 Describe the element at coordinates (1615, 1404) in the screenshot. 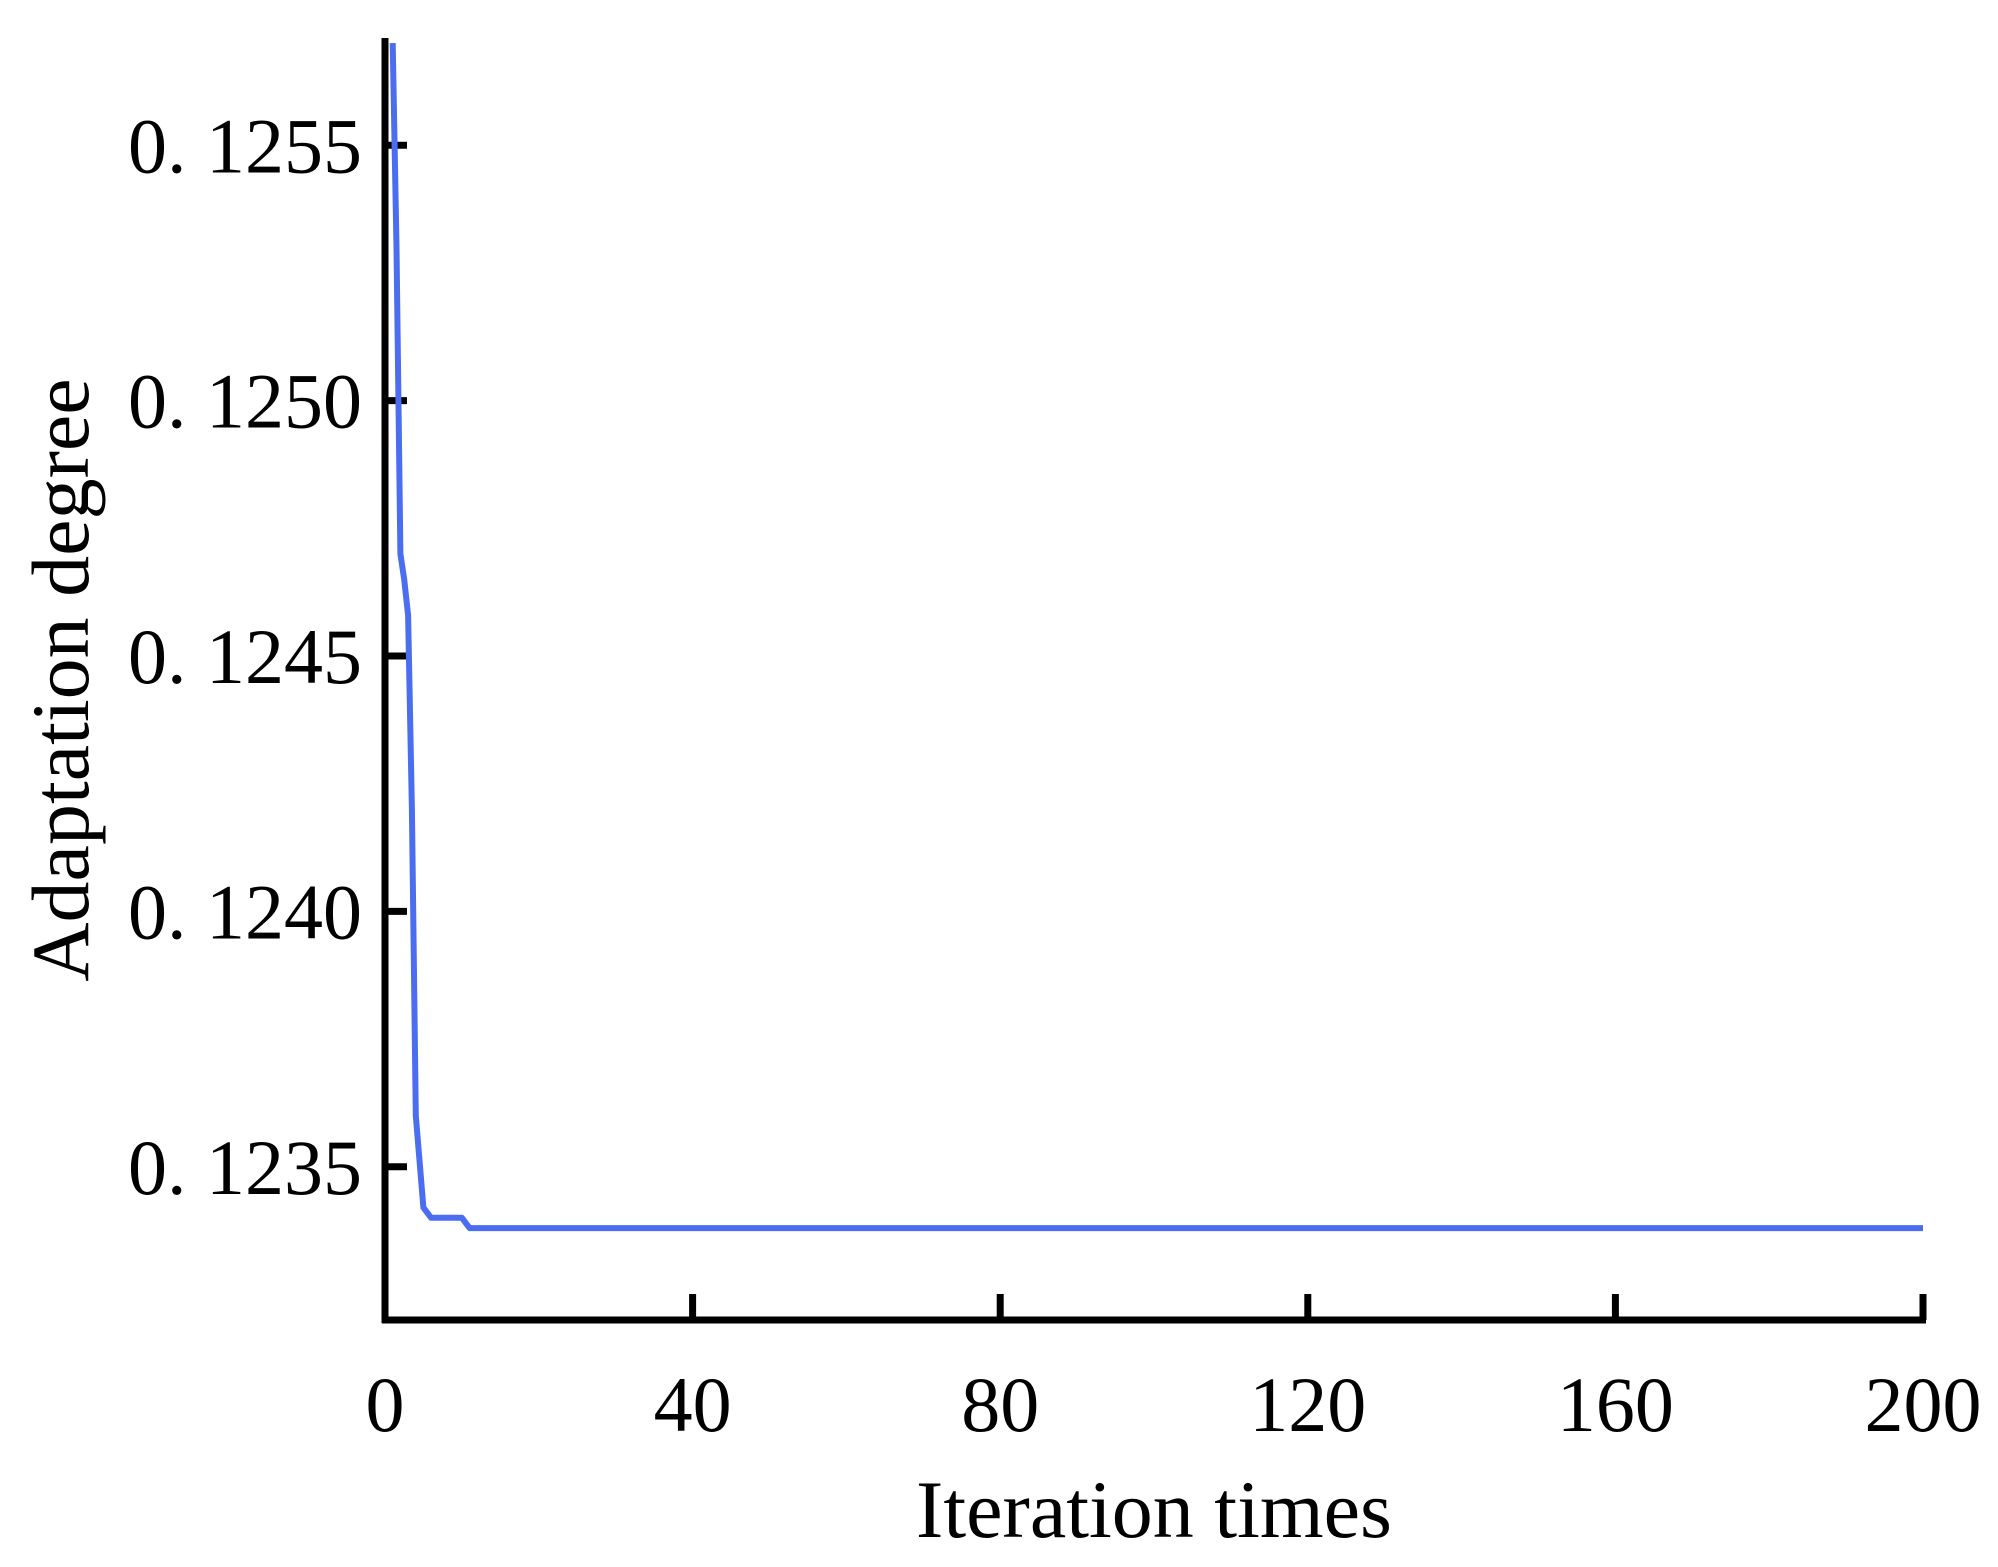

I see `x-tick-label: 160` at that location.